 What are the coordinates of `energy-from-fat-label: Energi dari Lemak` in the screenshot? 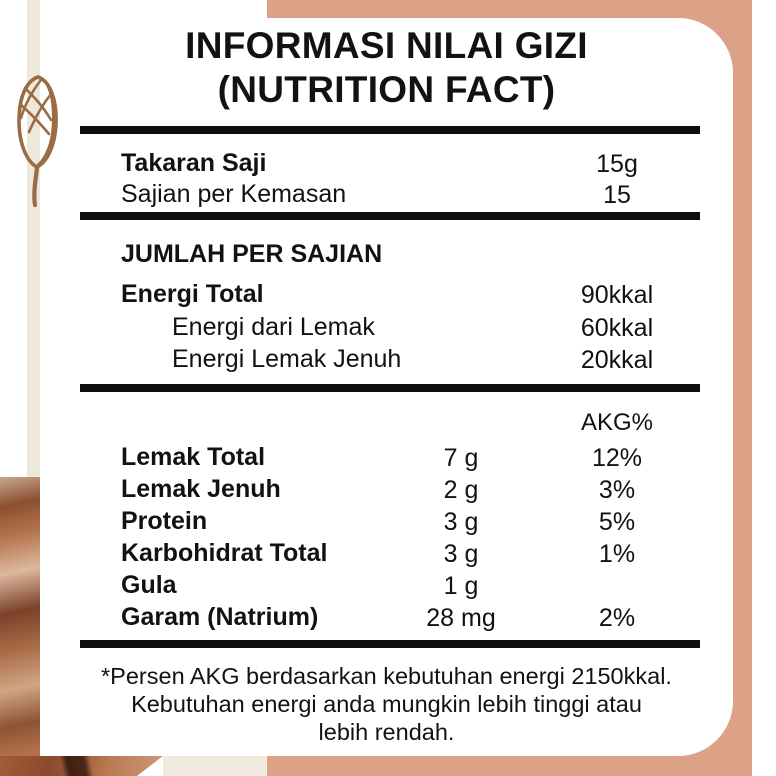 It's located at (273, 327).